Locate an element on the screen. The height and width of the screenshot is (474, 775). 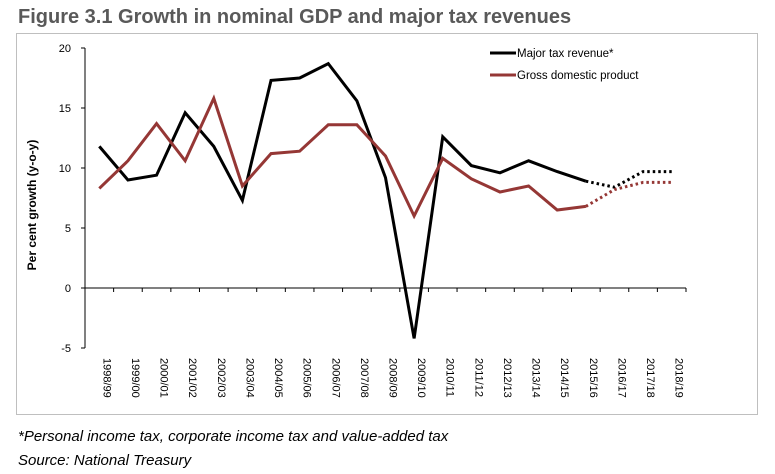
x-tick-label: 2013/14 is located at coordinates (536, 378).